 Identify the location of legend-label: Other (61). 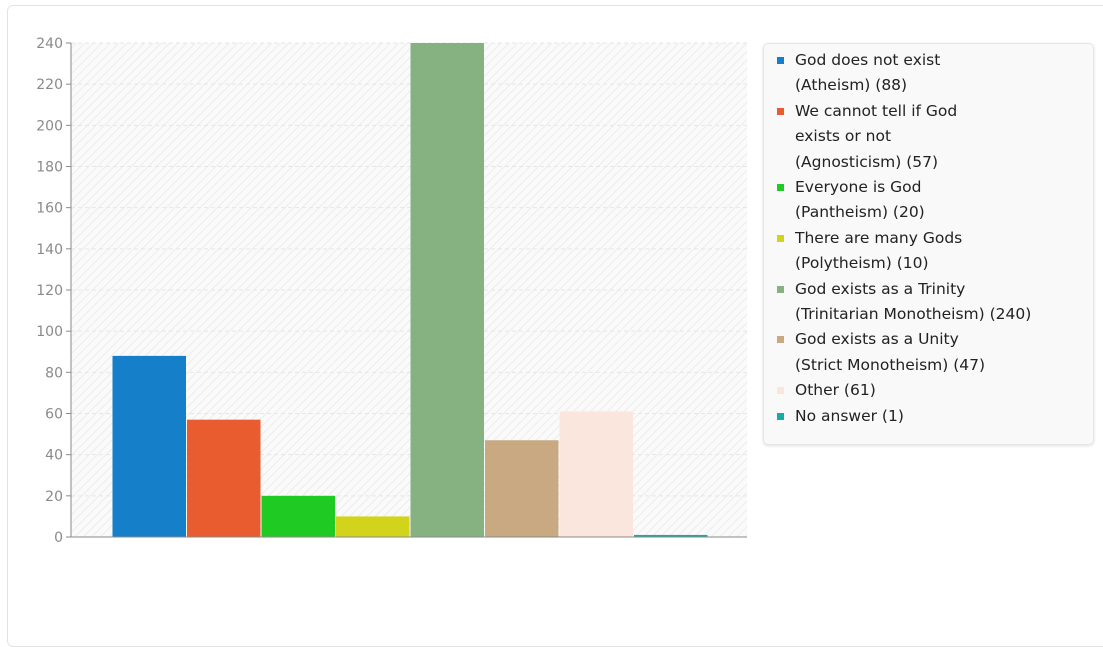
(835, 390).